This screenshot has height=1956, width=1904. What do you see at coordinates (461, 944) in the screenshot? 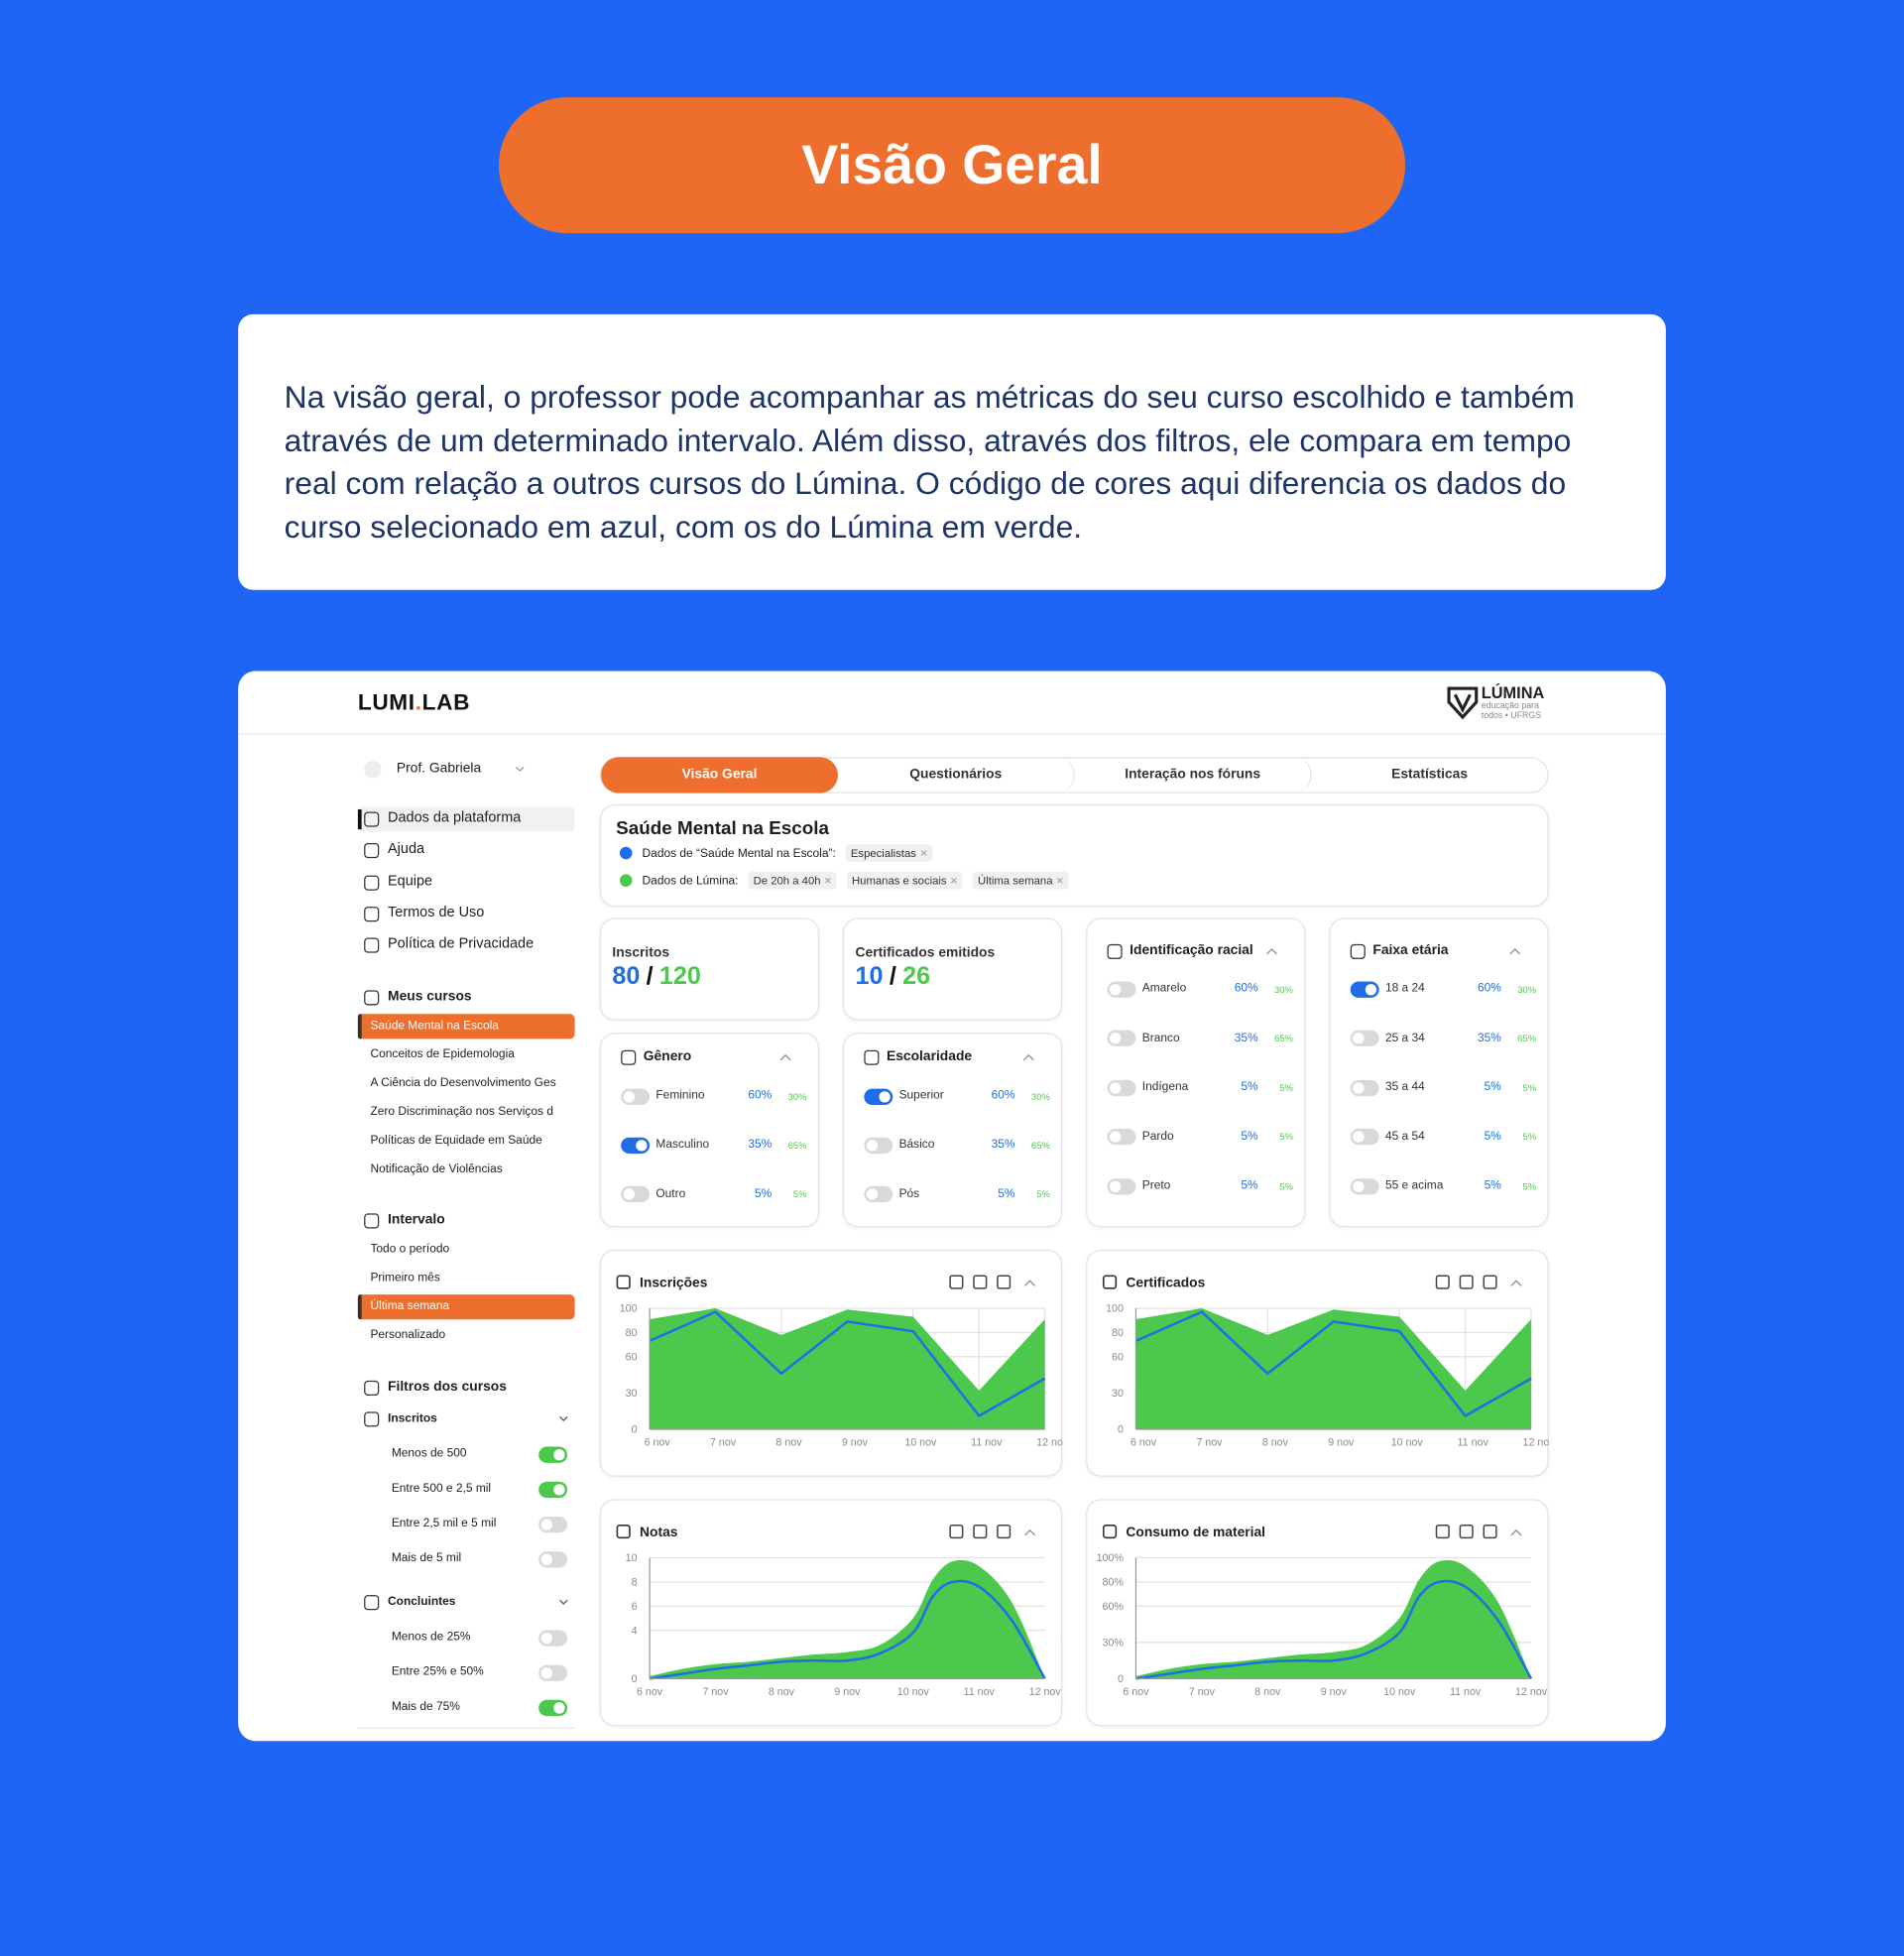
I see `menu-item: Política de Privacidade` at bounding box center [461, 944].